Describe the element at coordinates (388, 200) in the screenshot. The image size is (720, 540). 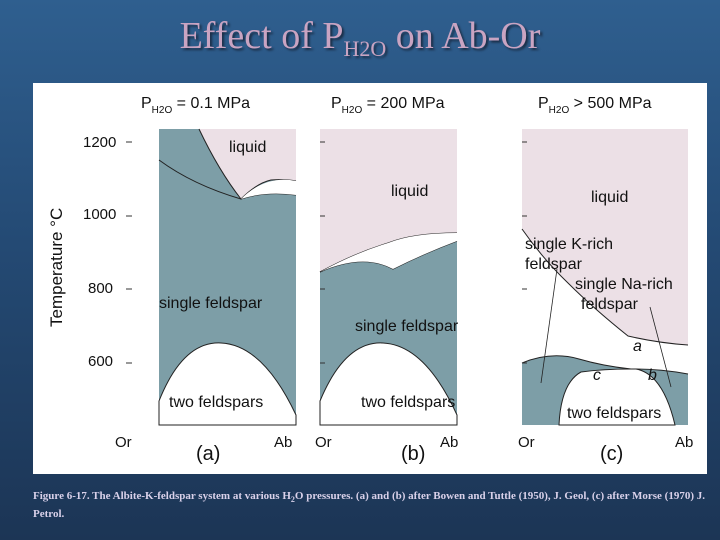
I see `panel-b-liquid-field` at that location.